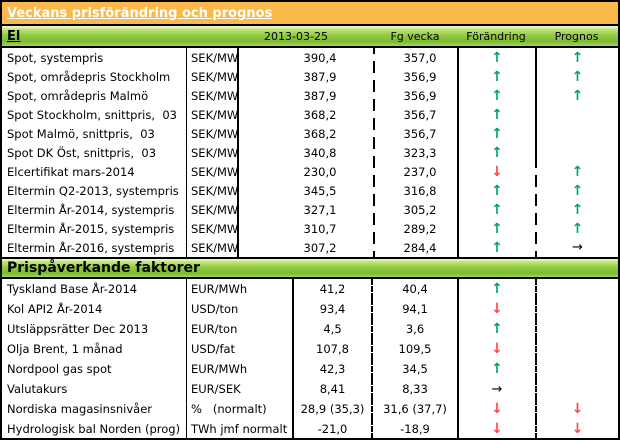  What do you see at coordinates (415, 228) in the screenshot?
I see `previous-value: 289,2` at bounding box center [415, 228].